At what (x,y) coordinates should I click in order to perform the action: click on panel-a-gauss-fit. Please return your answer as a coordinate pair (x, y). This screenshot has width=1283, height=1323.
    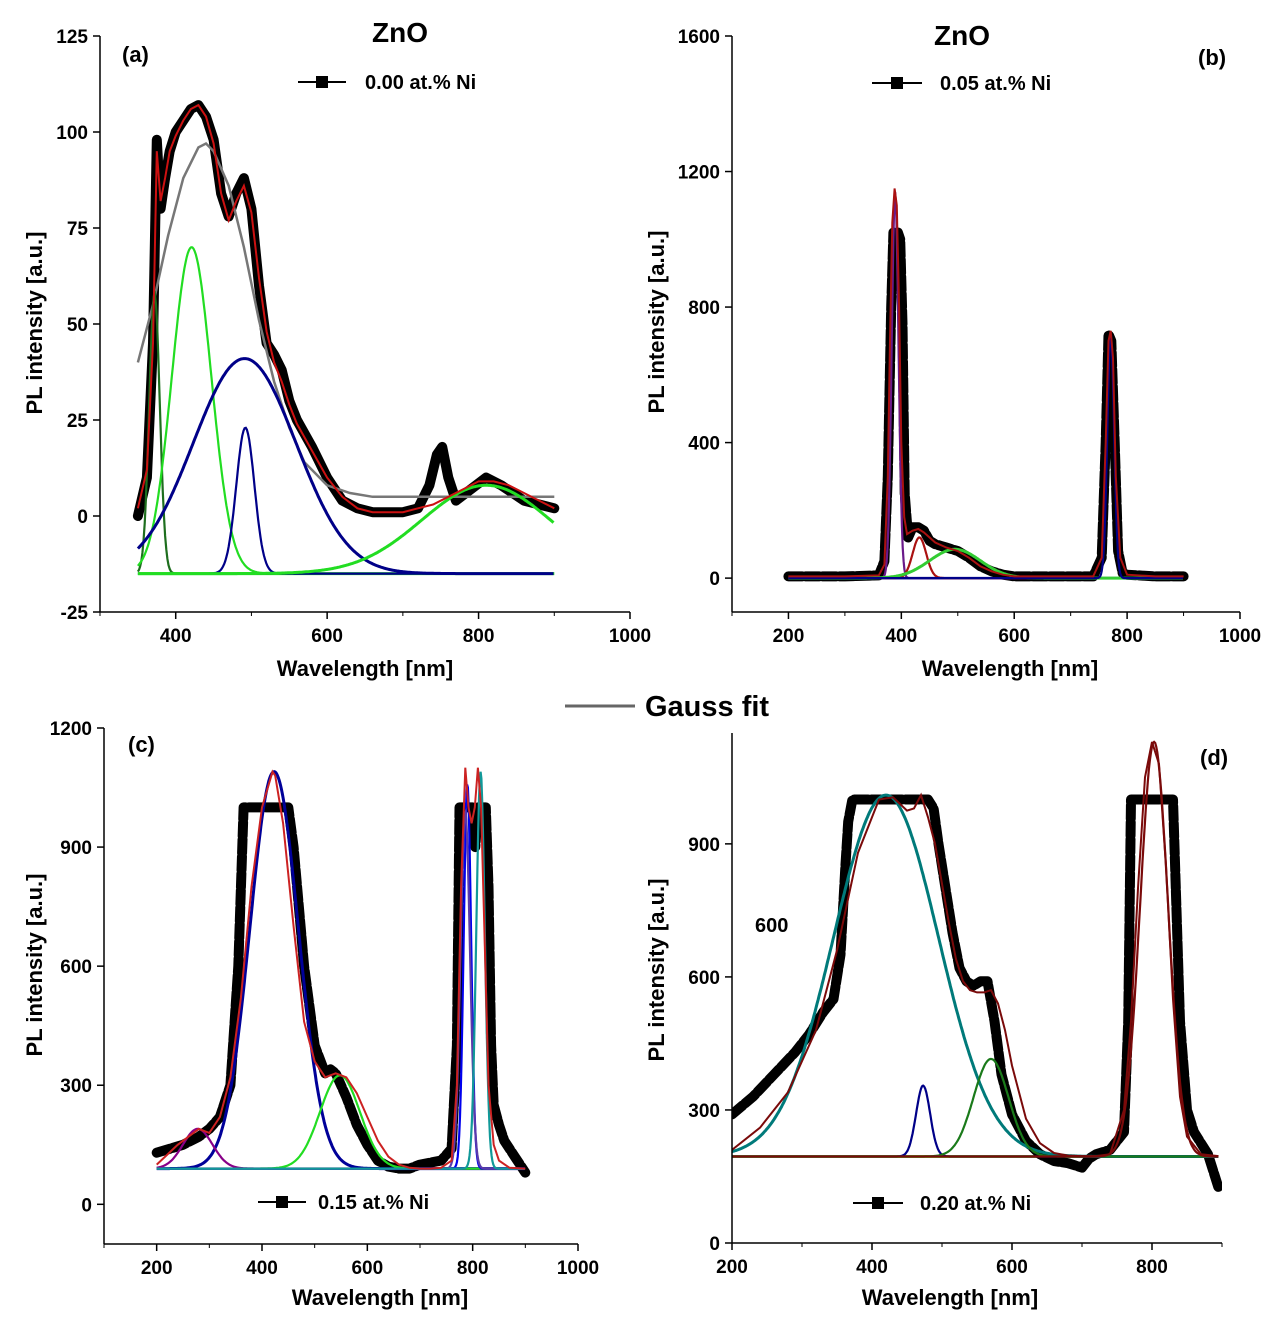
    Looking at the image, I should click on (345, 320).